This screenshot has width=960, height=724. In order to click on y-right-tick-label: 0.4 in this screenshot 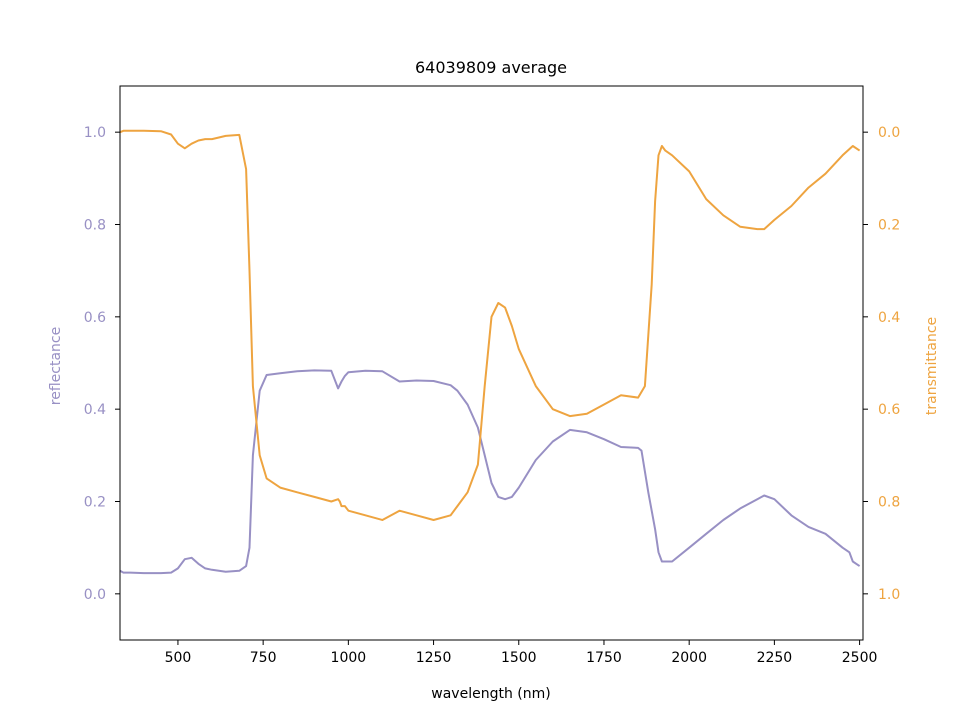, I will do `click(889, 318)`.